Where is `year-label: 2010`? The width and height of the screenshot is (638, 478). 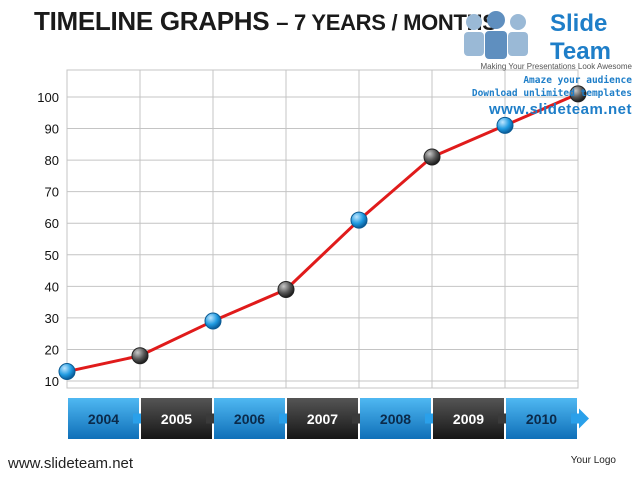
year-label: 2010 is located at coordinates (541, 419).